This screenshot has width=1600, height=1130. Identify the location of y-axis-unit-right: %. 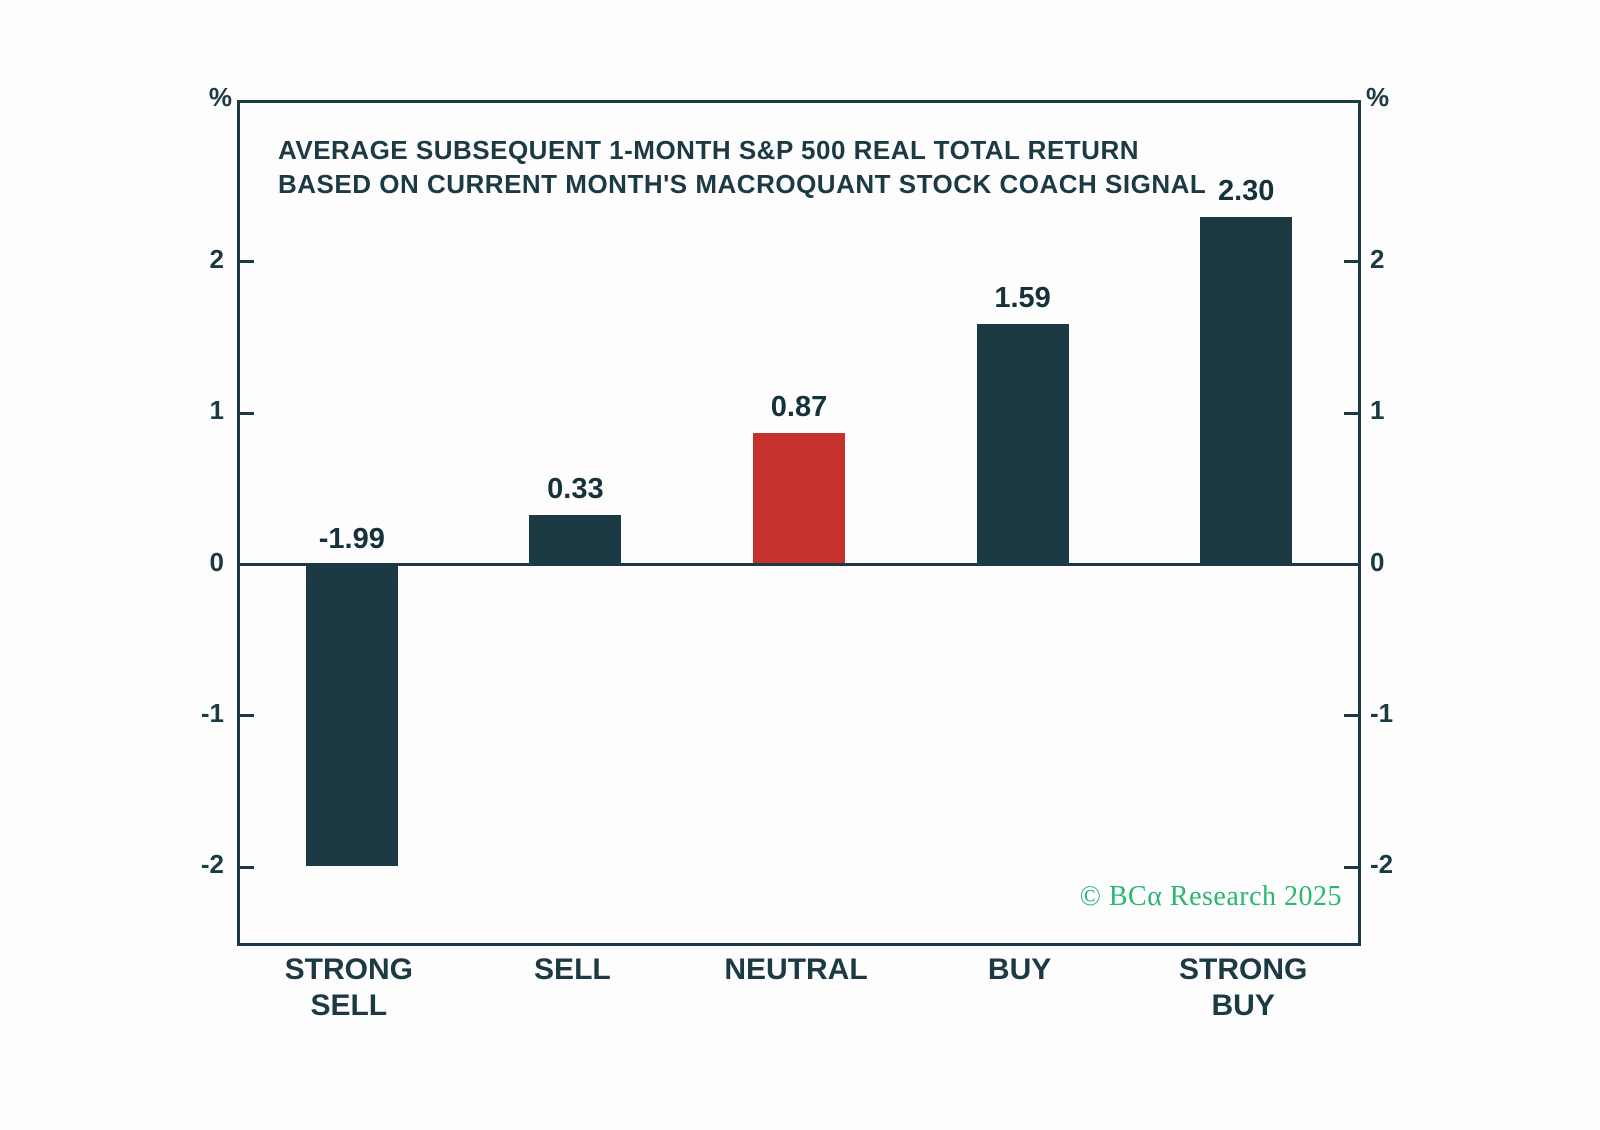
(1378, 97).